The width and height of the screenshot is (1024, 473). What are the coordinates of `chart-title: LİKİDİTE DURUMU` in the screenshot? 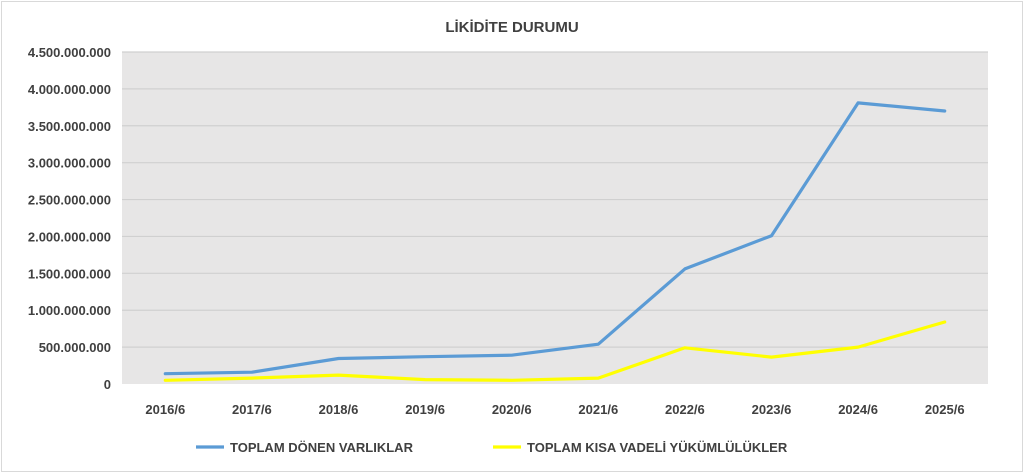 It's located at (511, 27).